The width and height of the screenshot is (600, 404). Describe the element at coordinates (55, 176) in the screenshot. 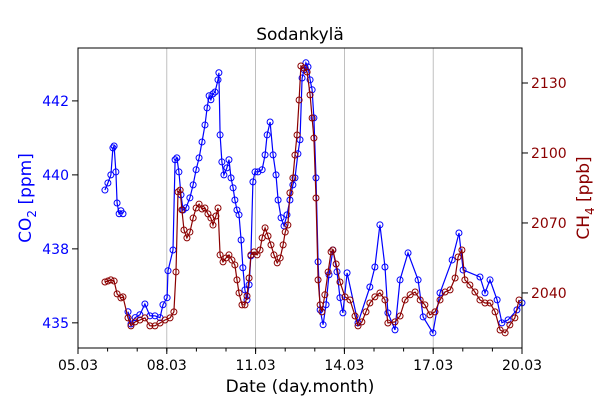

I see `y-left-tick-label: 440` at that location.